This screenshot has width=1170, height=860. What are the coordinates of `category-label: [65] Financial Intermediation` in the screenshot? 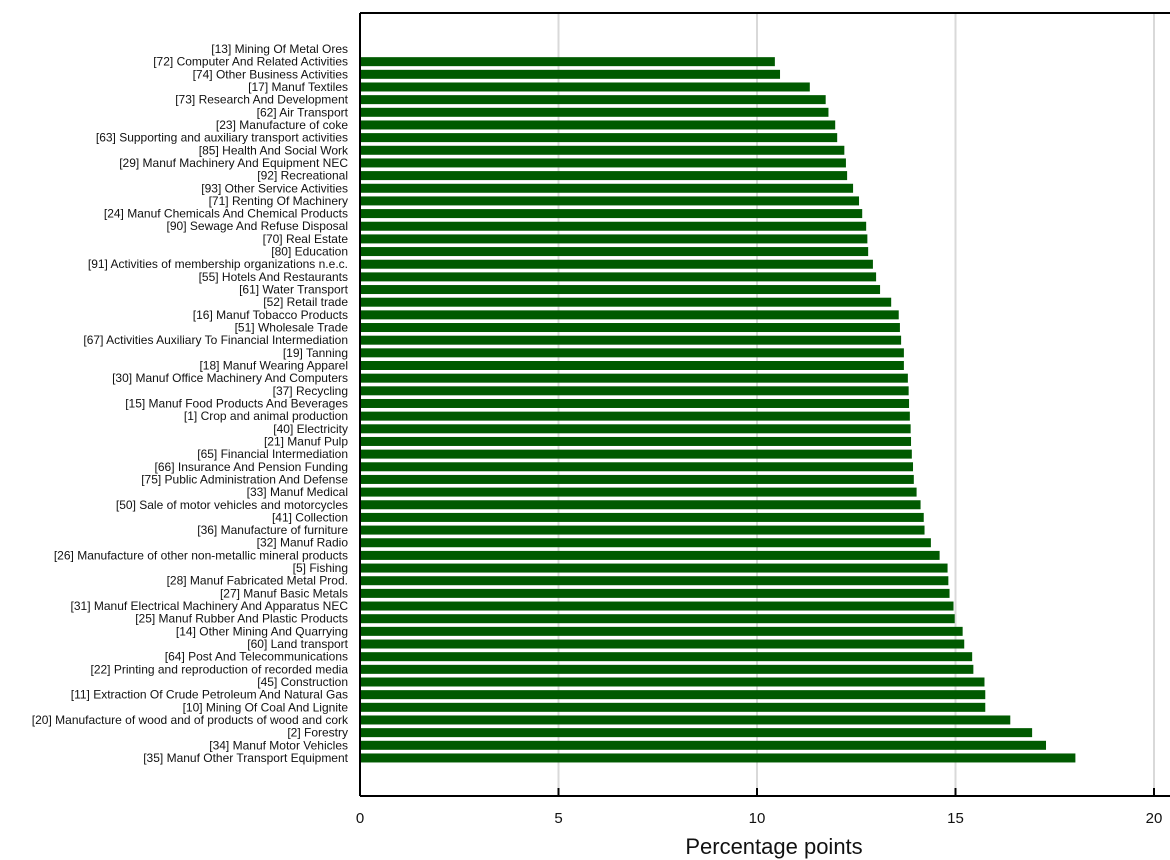 It's located at (272, 454).